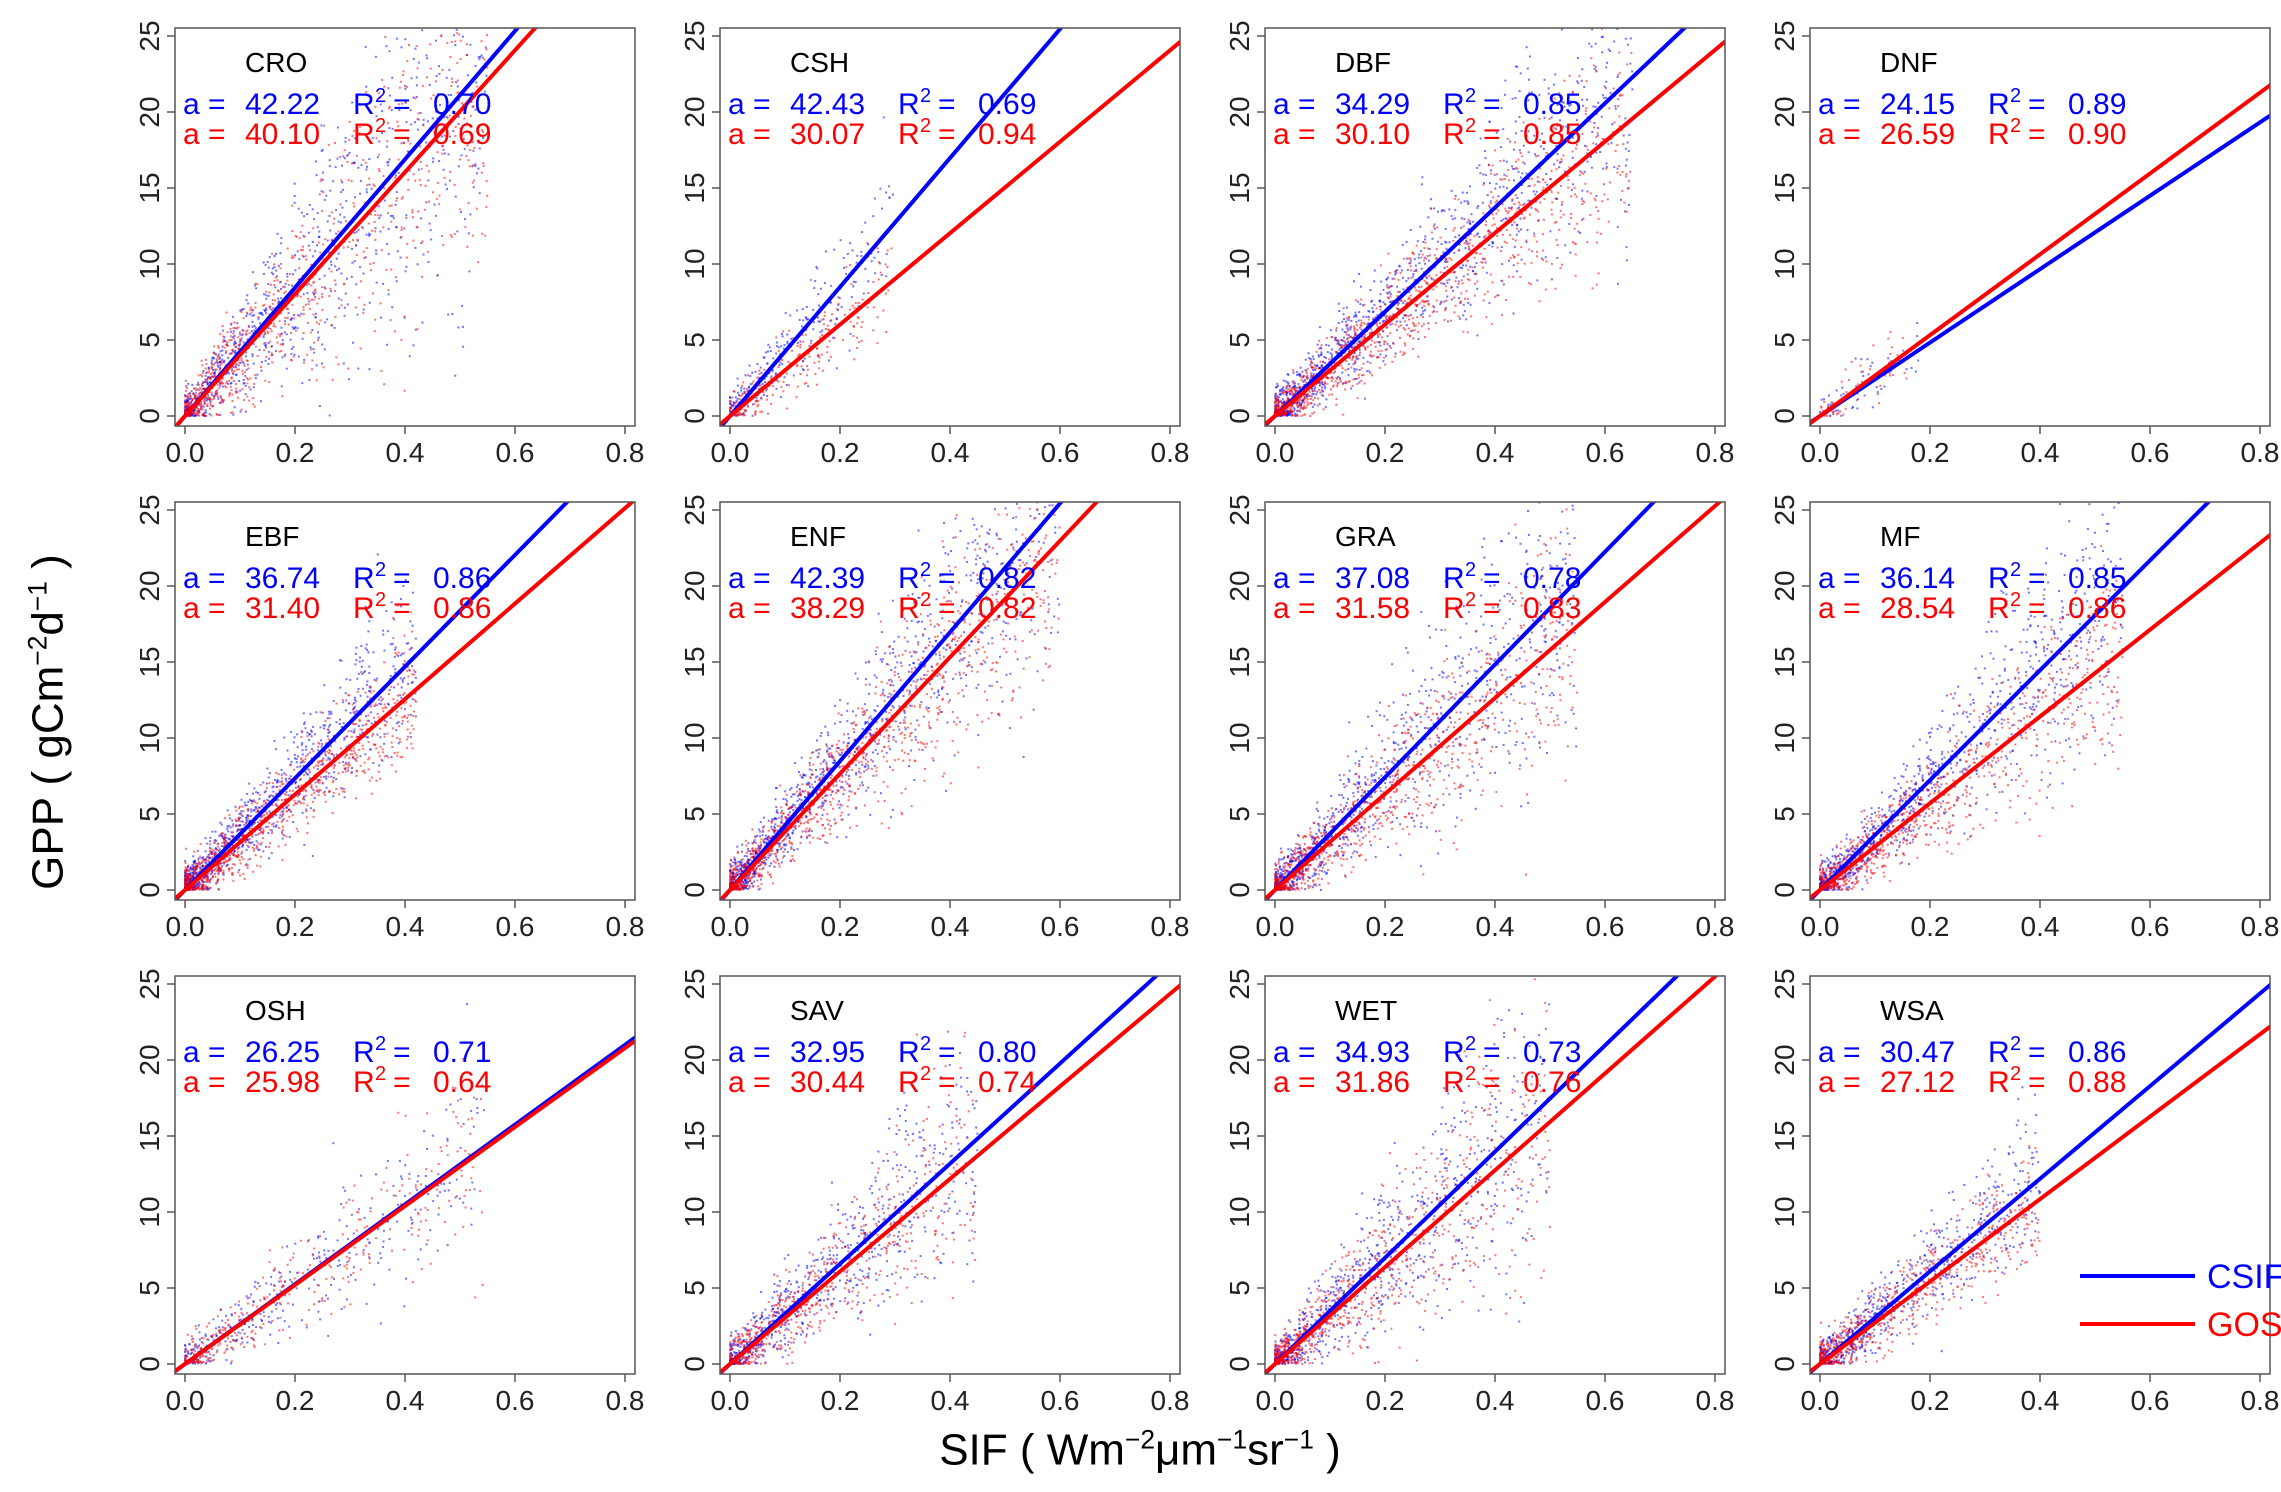  I want to click on panel-title: SAV, so click(817, 1010).